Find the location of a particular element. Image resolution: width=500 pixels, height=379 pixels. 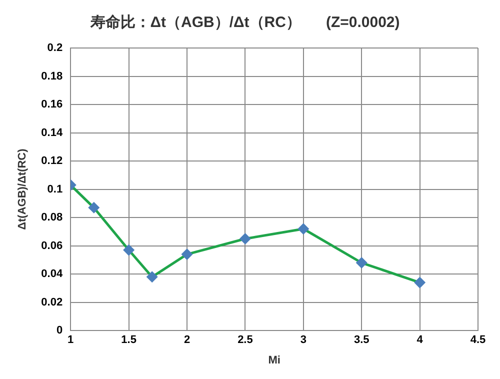

x-tick-label: 4.5 is located at coordinates (478, 340).